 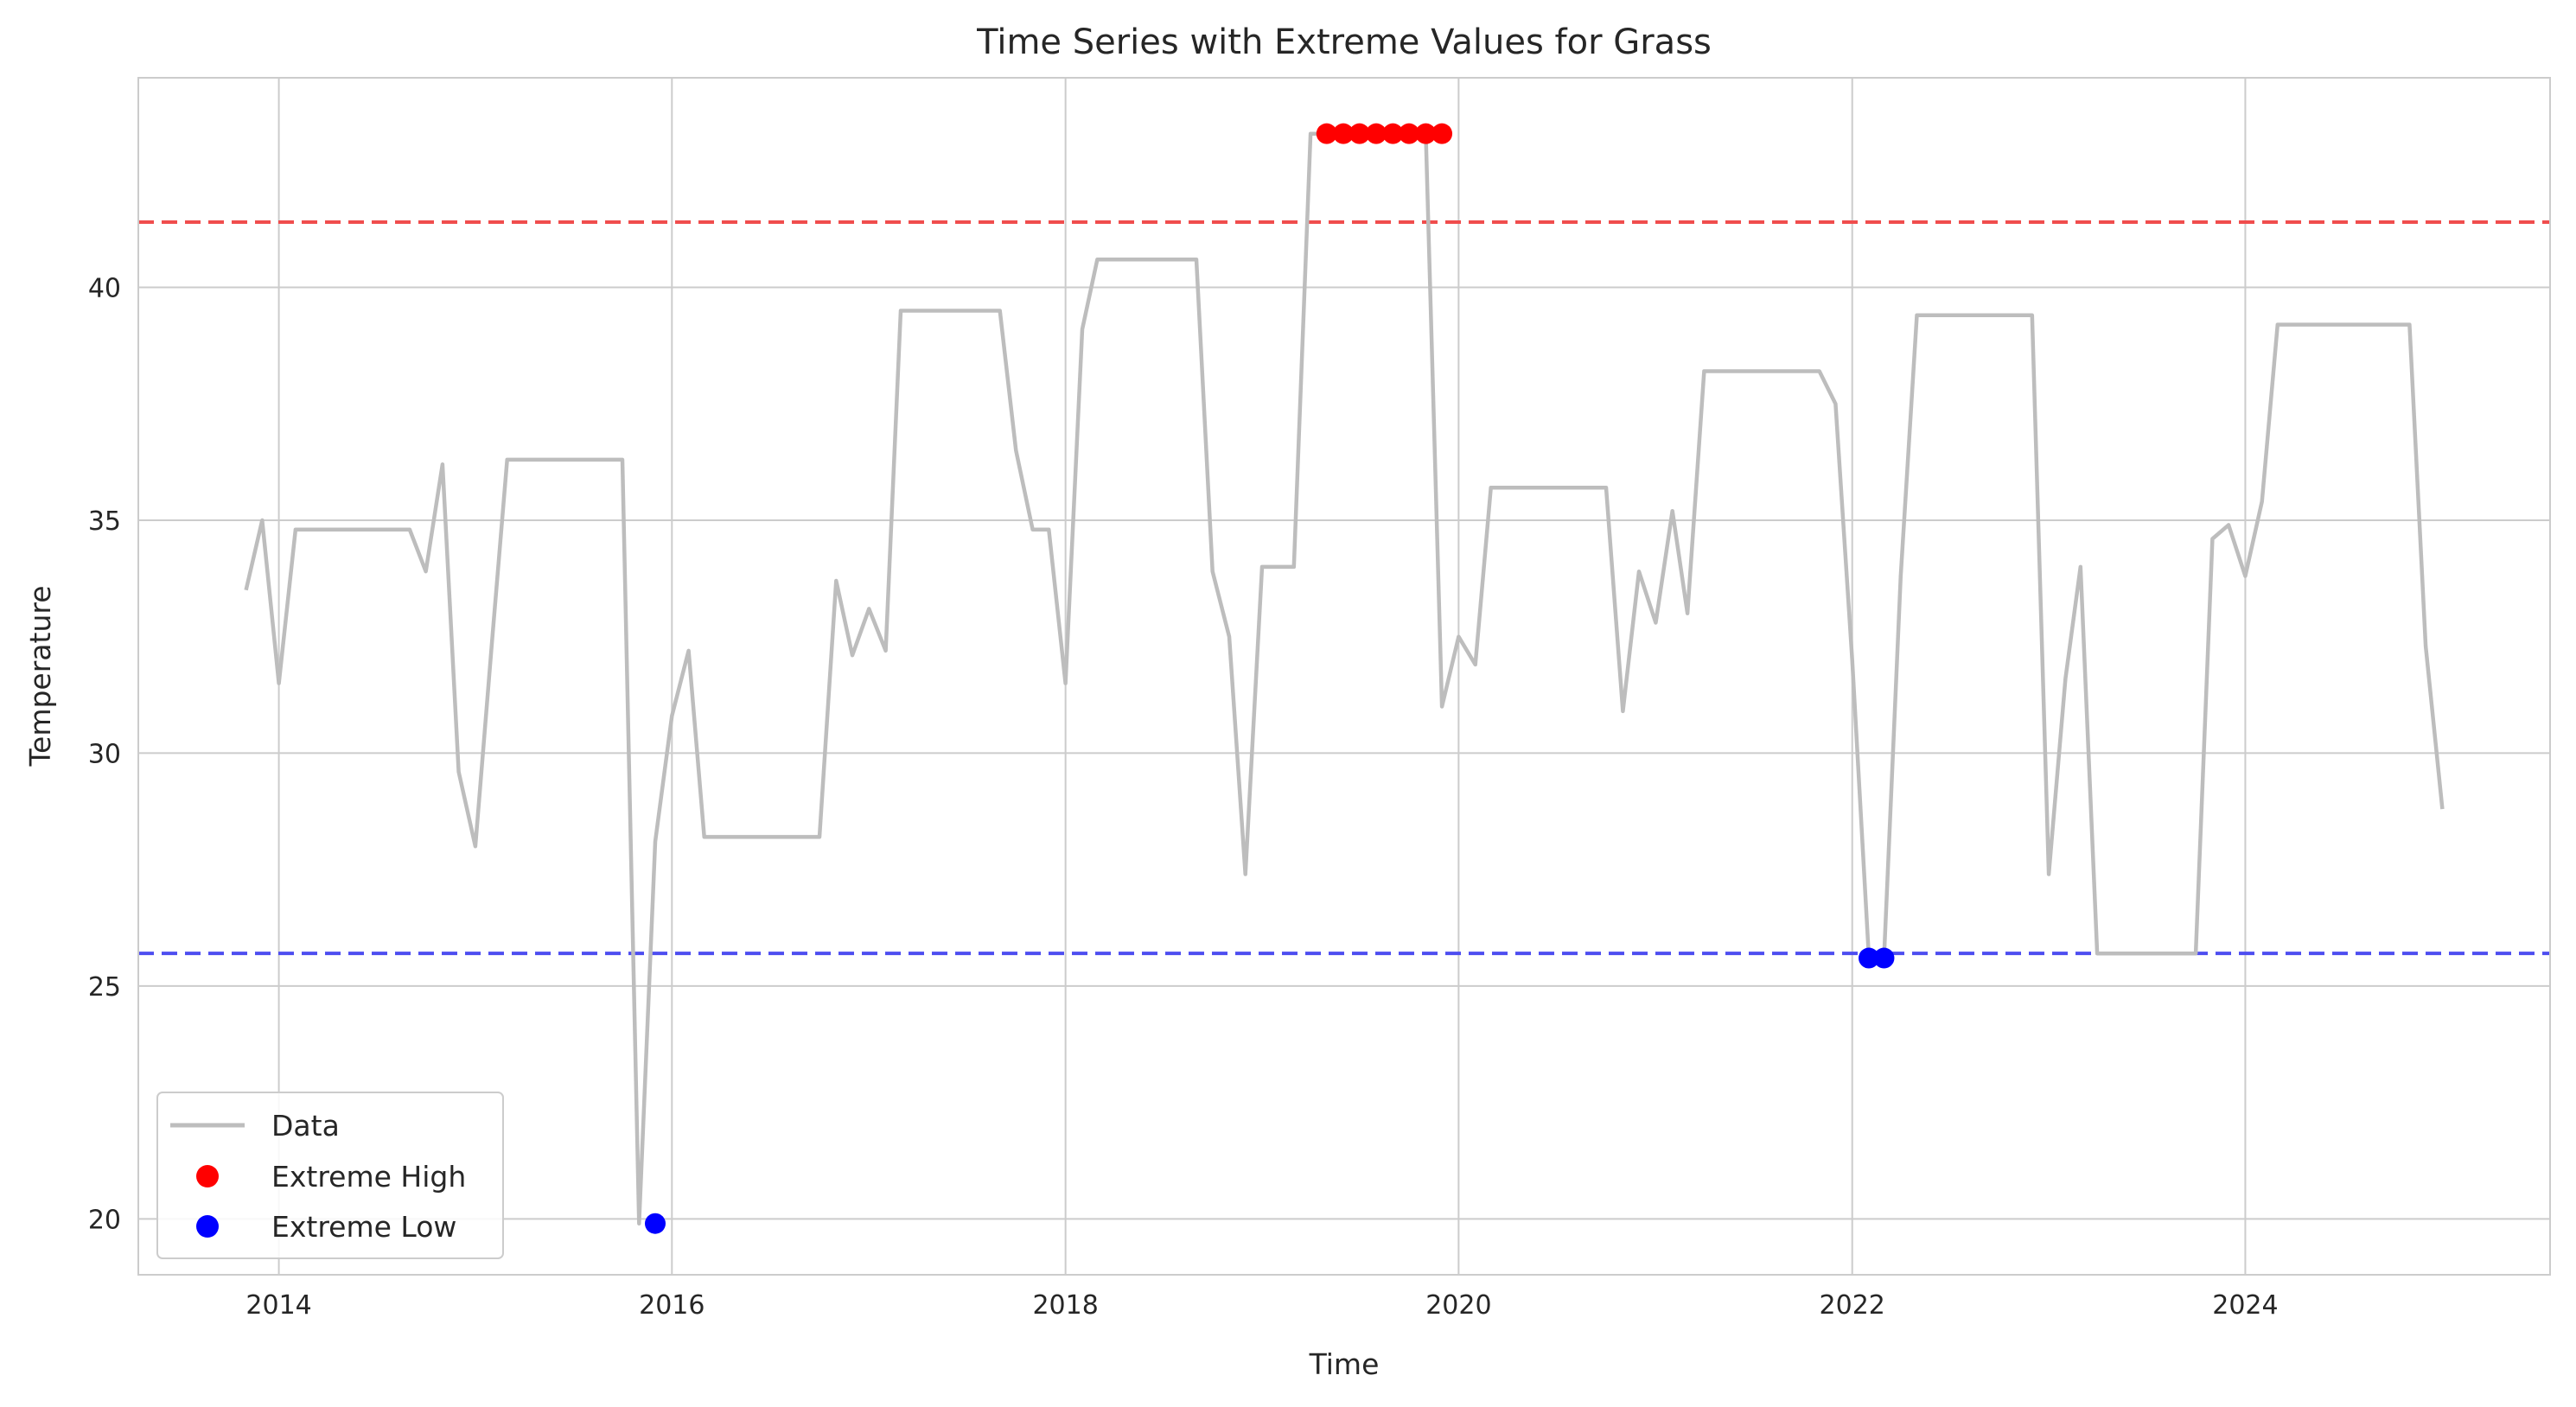 What do you see at coordinates (2245, 1305) in the screenshot?
I see `x-tick-label: 2024` at bounding box center [2245, 1305].